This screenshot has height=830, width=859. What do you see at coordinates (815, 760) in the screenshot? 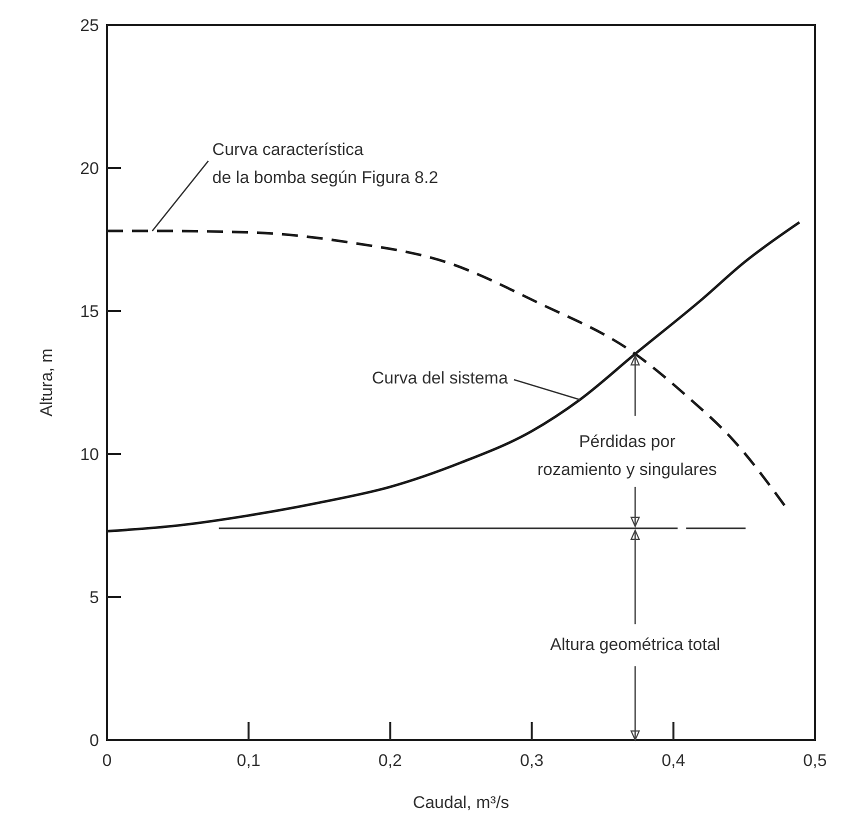
I see `x-tick-label: 0,5` at bounding box center [815, 760].